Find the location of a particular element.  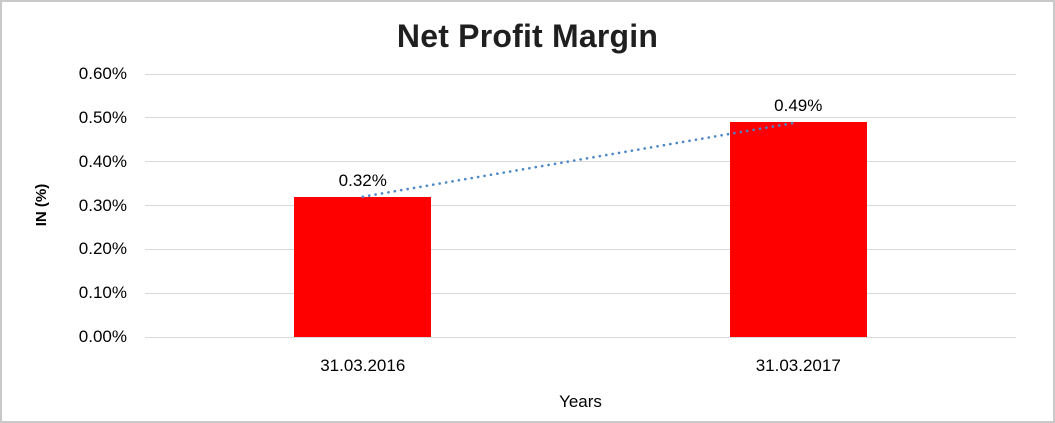

y-axis-tick-label: 0.20% is located at coordinates (102, 249).